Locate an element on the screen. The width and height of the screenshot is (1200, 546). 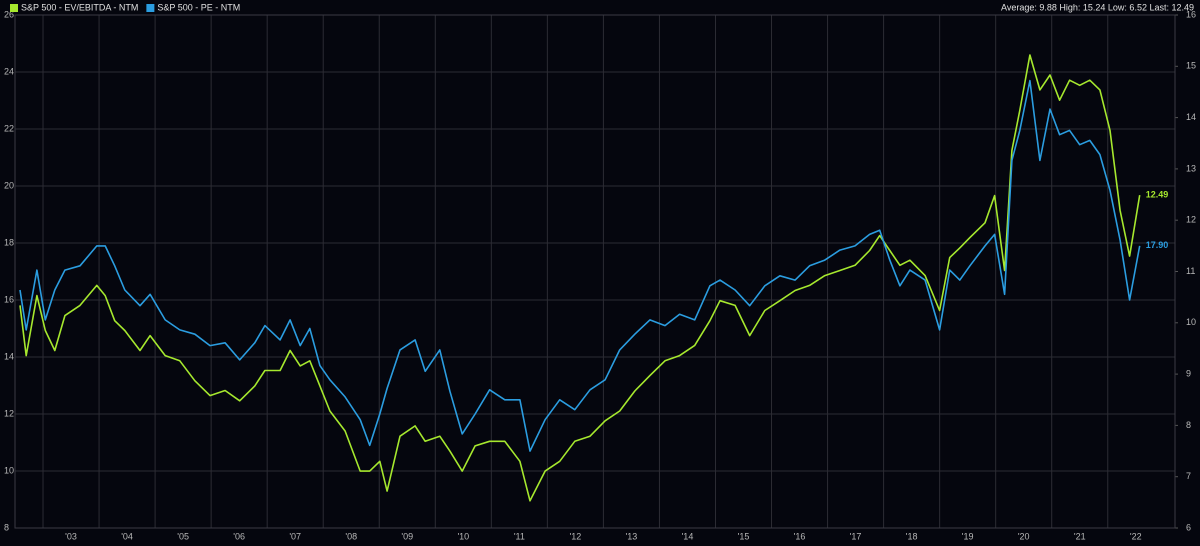
x-tick-label: '05 is located at coordinates (183, 536).